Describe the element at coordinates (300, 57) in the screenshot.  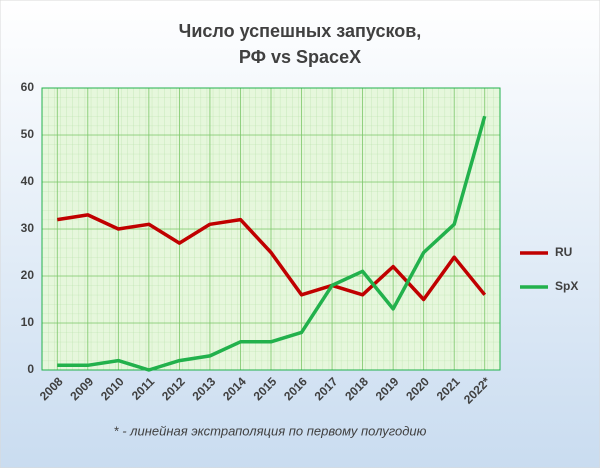
I see `chart-title: РФ vs SpaceX` at that location.